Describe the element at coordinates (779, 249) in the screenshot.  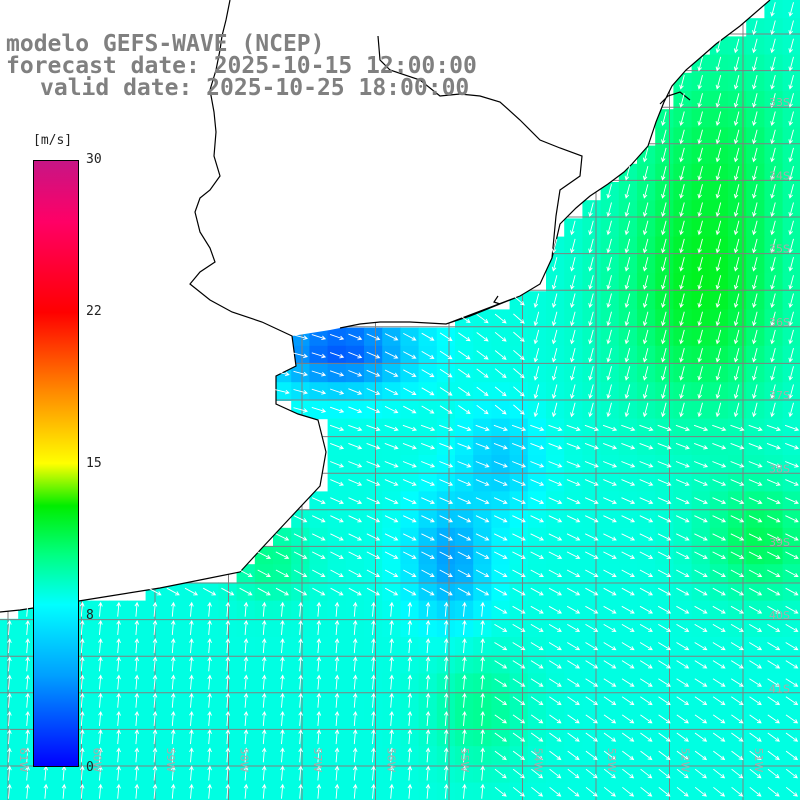
I see `latitude-label: 35S` at that location.